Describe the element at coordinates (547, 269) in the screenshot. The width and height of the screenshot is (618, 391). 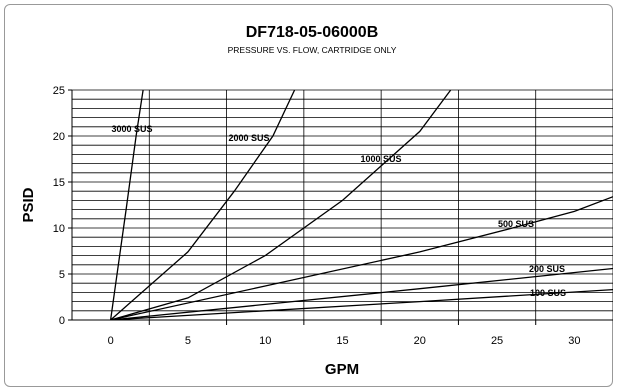
I see `series-label: 200 SUS` at that location.